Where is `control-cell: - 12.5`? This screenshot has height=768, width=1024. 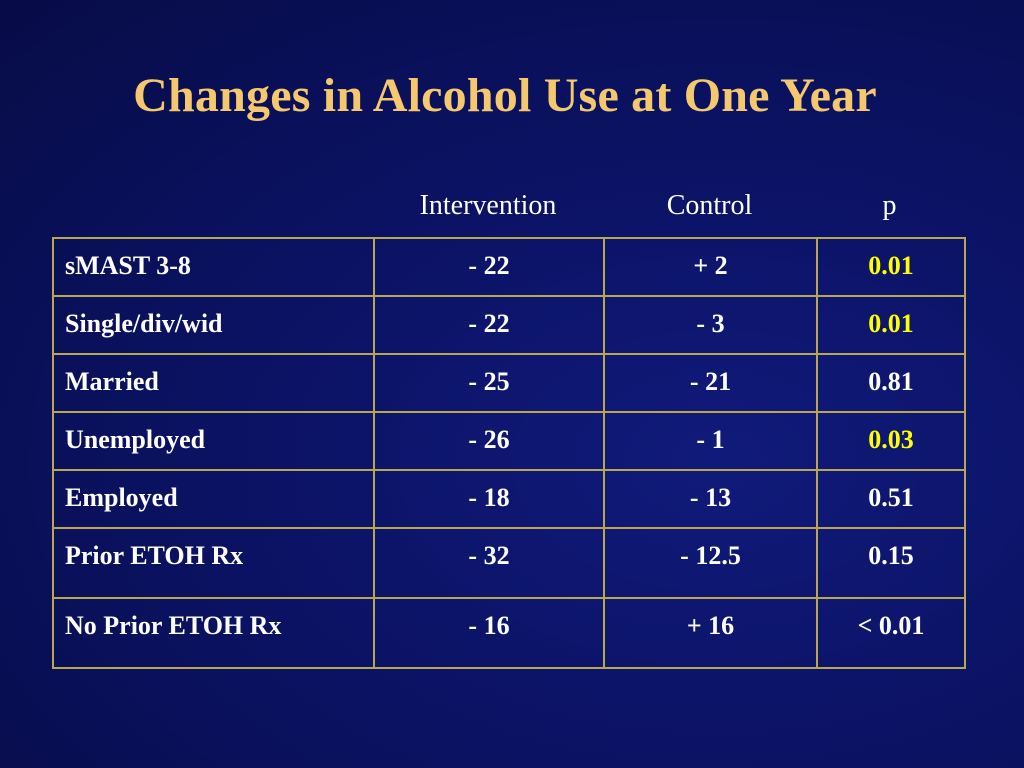
control-cell: - 12.5 is located at coordinates (710, 563).